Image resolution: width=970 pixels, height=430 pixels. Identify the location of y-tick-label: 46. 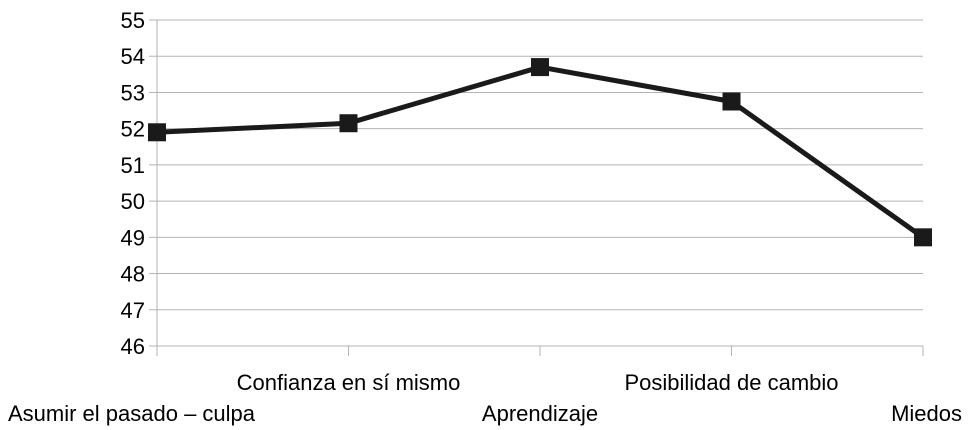
(133, 346).